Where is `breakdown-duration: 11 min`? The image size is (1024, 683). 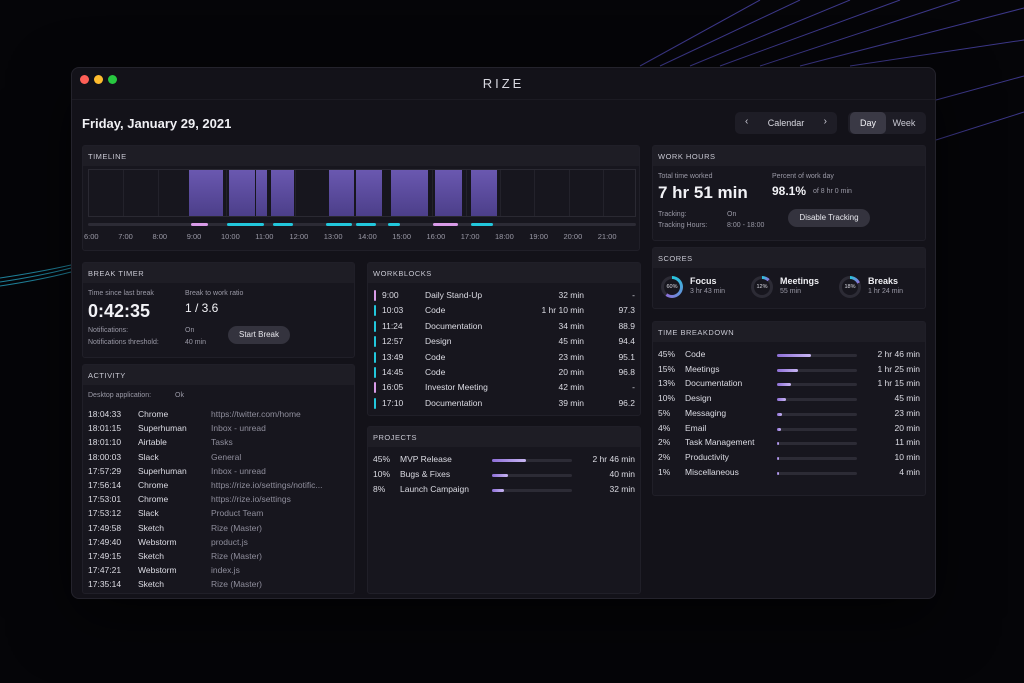 breakdown-duration: 11 min is located at coordinates (907, 442).